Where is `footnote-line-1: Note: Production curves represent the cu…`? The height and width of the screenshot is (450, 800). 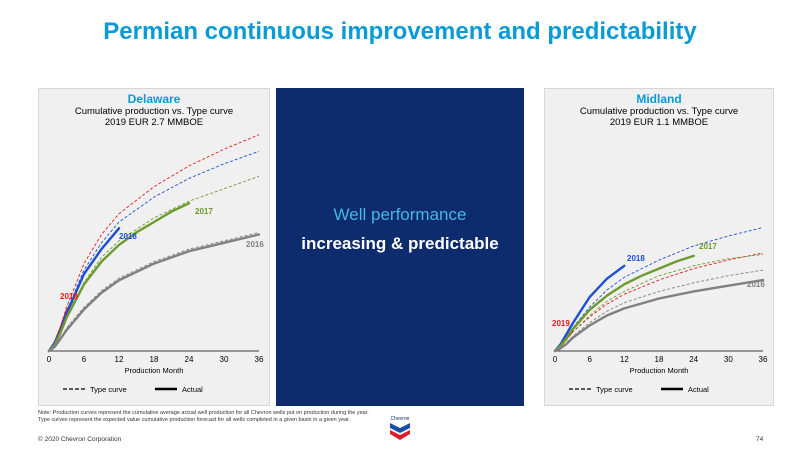
footnote-line-1: Note: Production curves represent the cu… is located at coordinates (203, 413).